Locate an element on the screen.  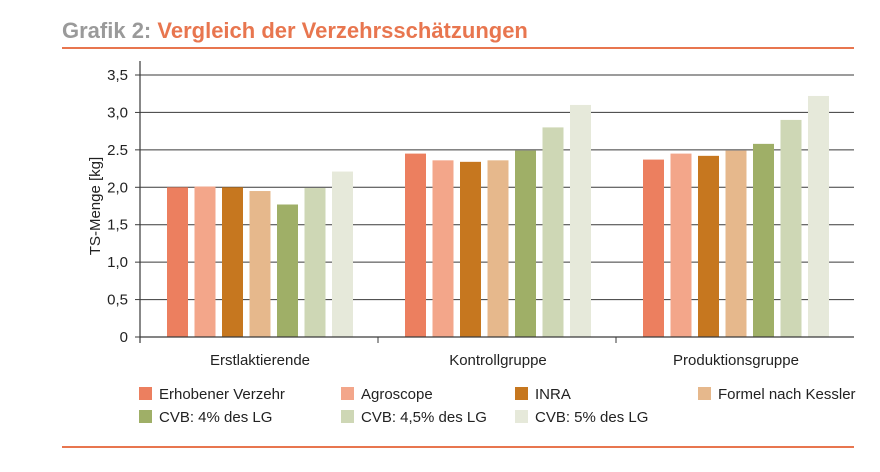
x-category-label: Produktionsgruppe is located at coordinates (736, 360).